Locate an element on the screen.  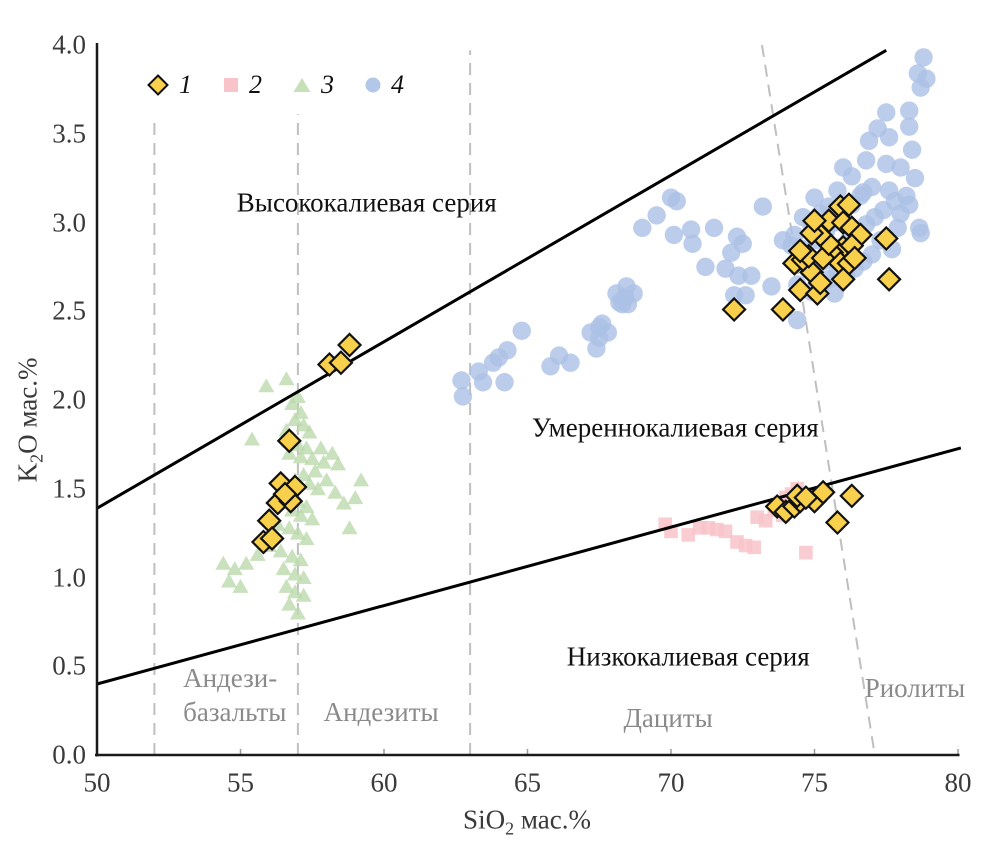
x-axis-title-suffix: мас.% is located at coordinates (552, 819).